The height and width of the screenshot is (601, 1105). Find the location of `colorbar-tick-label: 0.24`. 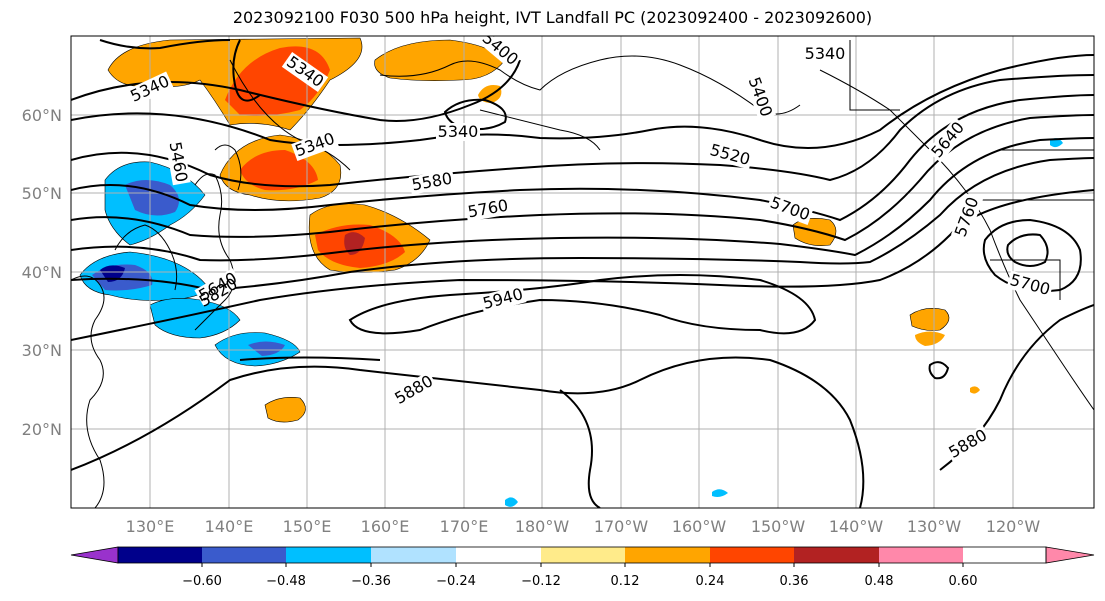

colorbar-tick-label: 0.24 is located at coordinates (710, 581).